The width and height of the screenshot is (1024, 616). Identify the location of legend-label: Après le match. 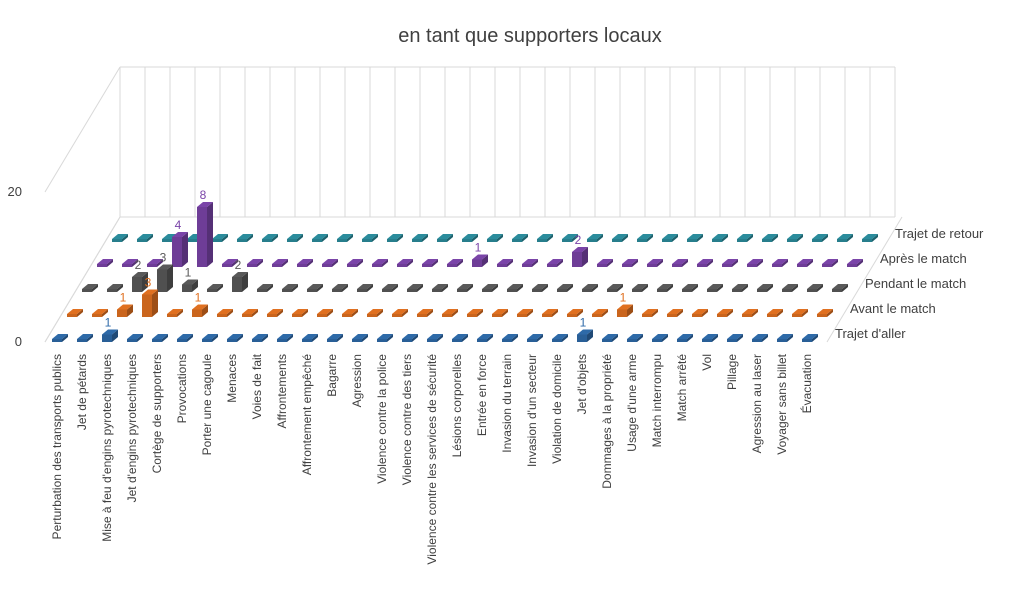
(923, 258).